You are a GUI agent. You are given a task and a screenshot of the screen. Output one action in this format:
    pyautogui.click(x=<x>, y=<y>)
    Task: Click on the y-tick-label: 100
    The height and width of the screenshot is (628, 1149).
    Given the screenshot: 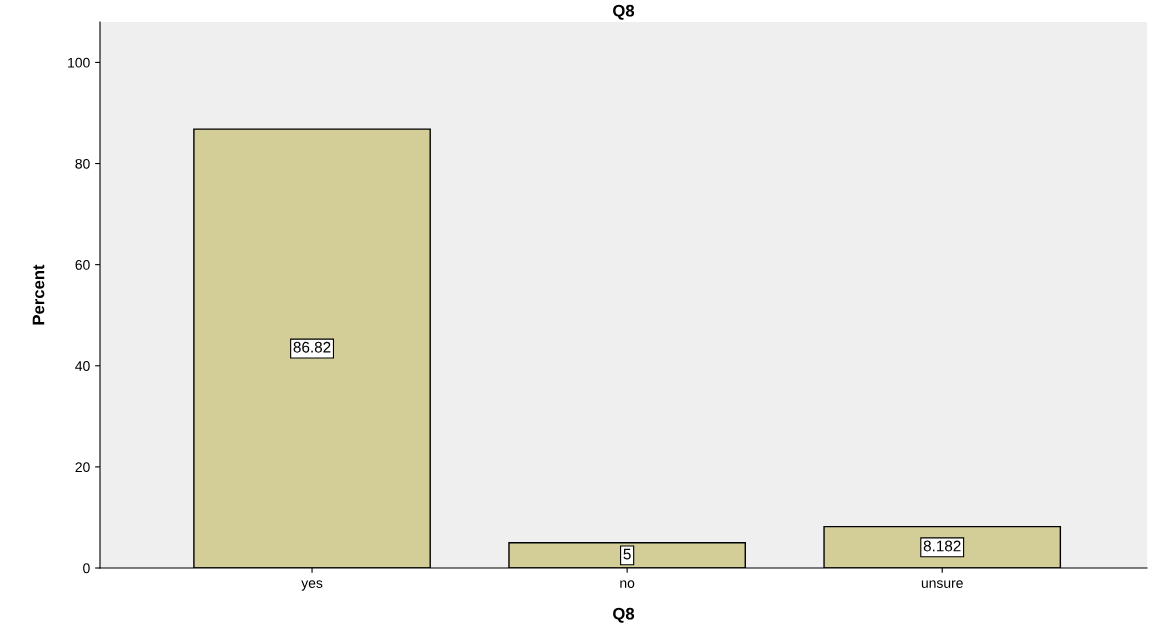 What is the action you would take?
    pyautogui.click(x=79, y=62)
    